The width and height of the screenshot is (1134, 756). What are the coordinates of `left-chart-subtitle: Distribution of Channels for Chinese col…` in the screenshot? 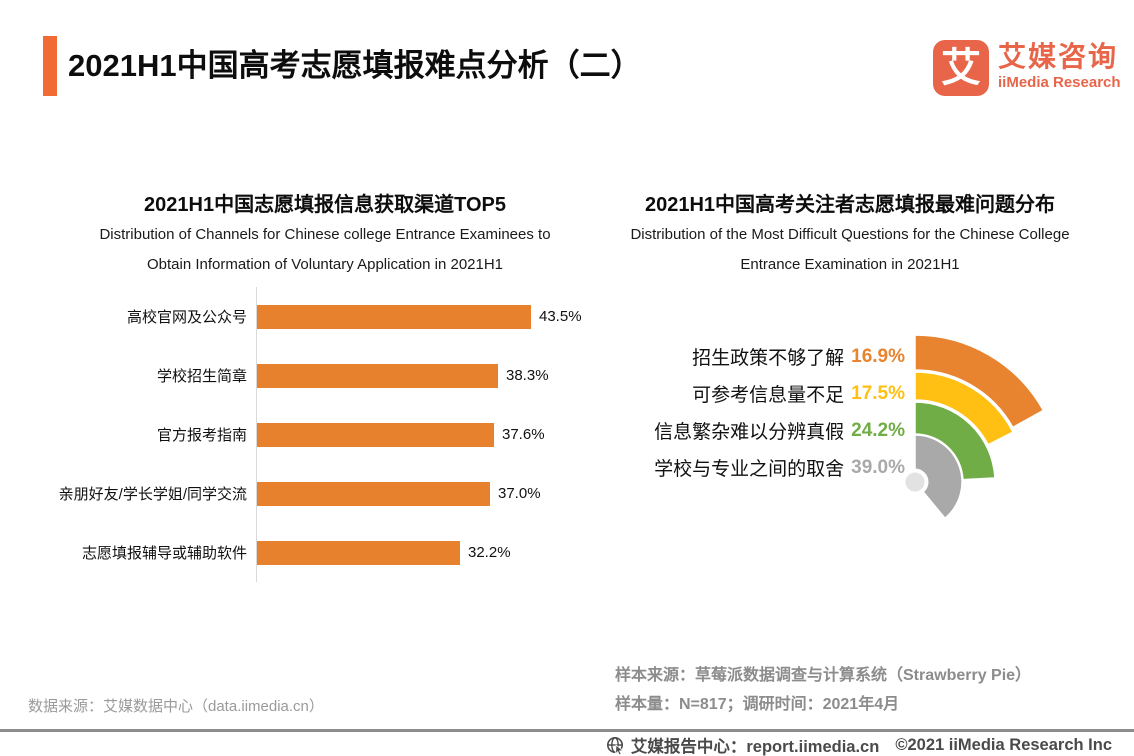 It's located at (325, 250).